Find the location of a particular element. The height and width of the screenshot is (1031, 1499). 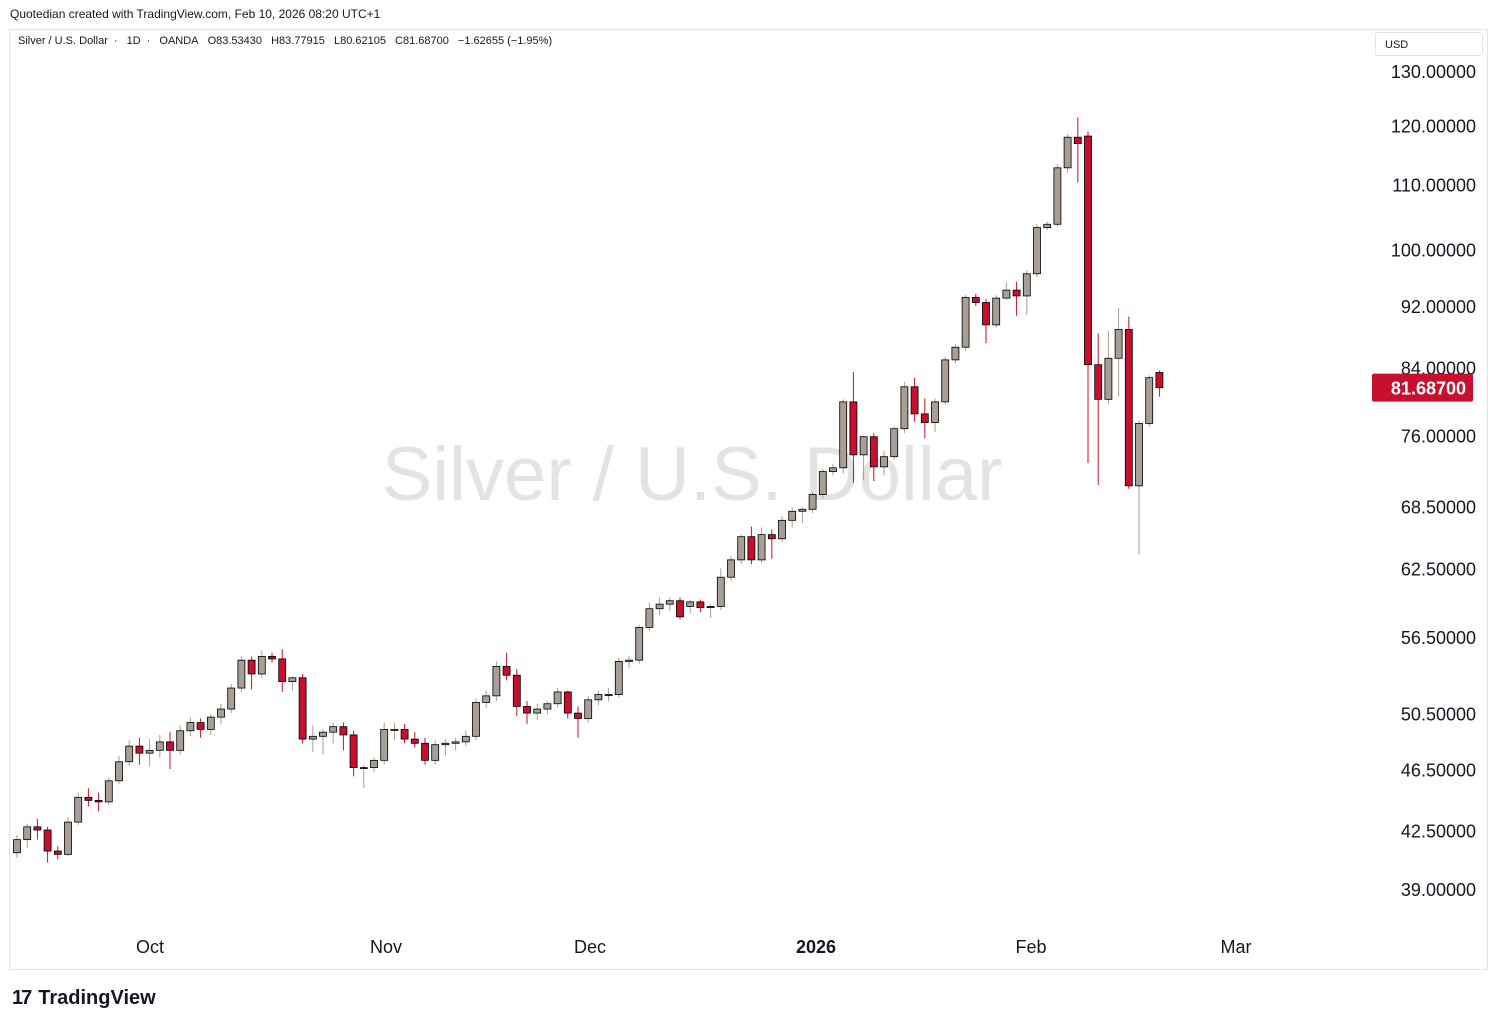

x-axis-tick-label: Nov is located at coordinates (386, 947).